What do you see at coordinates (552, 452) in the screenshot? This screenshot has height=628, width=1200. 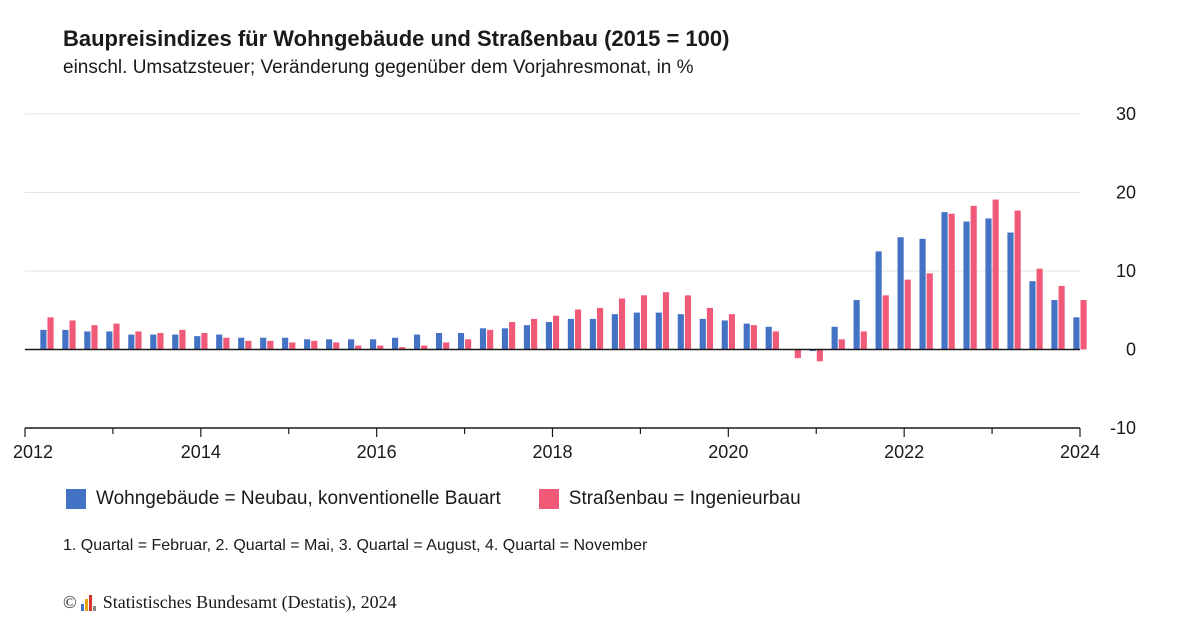 I see `x-tick-label: 2018` at bounding box center [552, 452].